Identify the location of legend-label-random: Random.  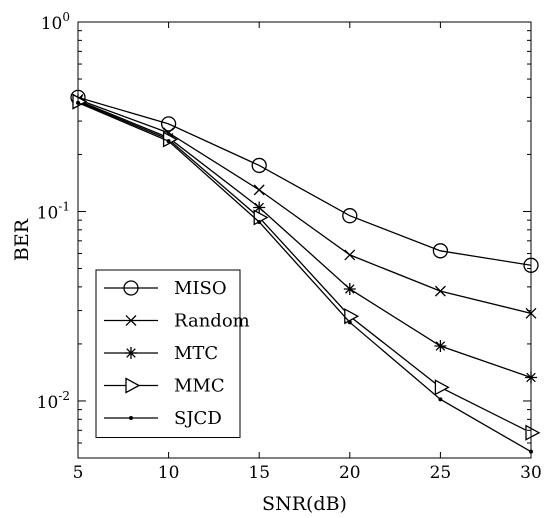
(212, 321).